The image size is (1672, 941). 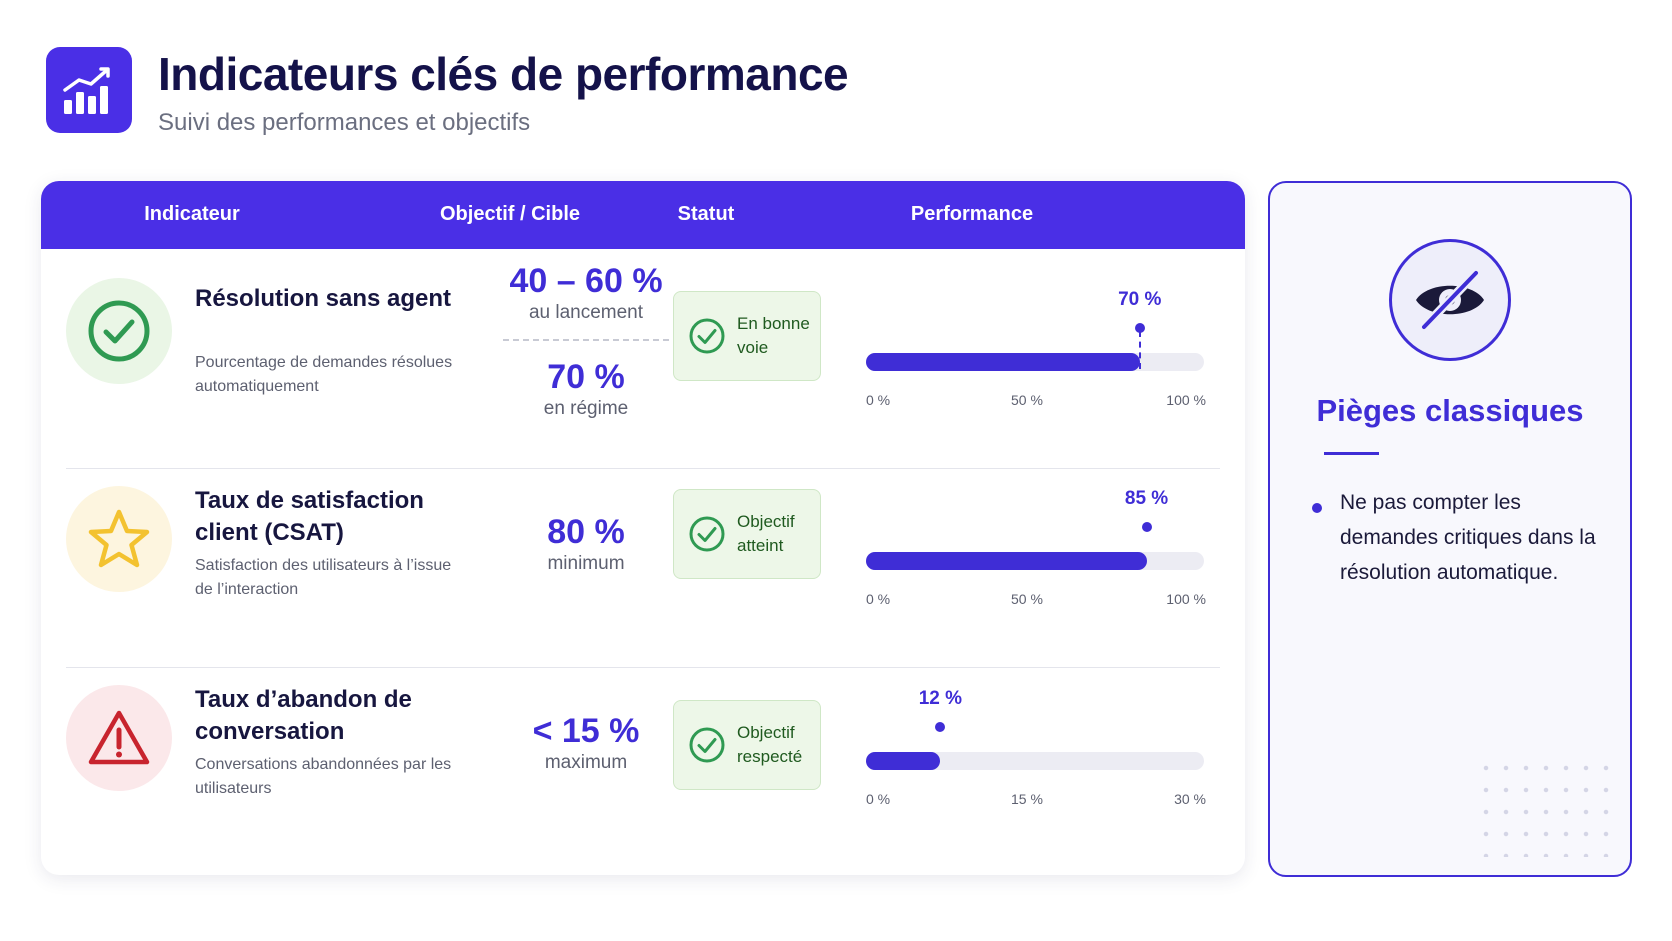 I want to click on bullet-dot, so click(x=1317, y=508).